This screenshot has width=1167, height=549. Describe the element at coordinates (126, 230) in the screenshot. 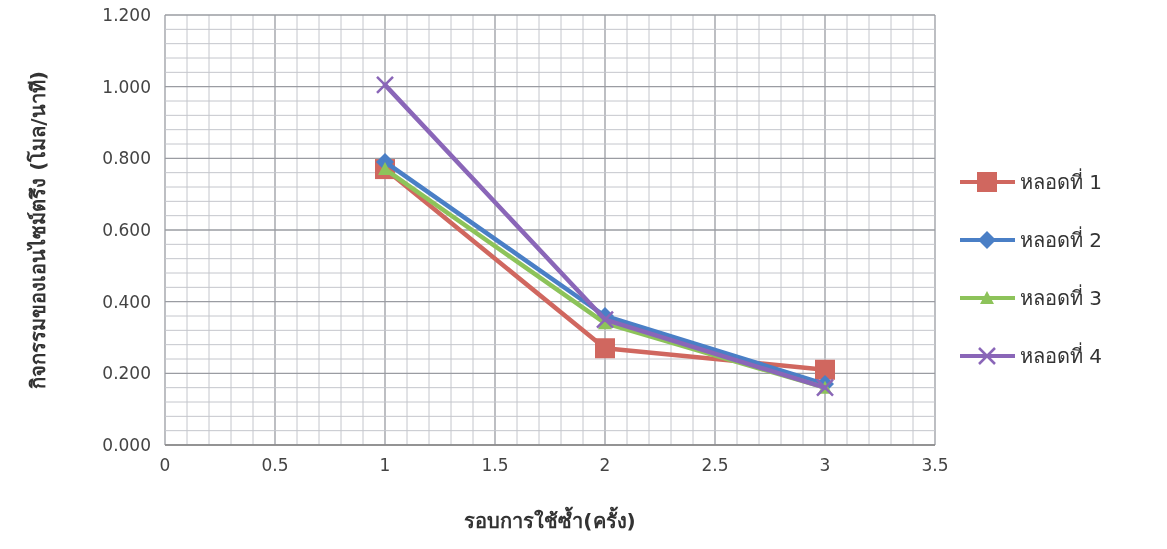

I see `y-tick-label: 0.600` at that location.